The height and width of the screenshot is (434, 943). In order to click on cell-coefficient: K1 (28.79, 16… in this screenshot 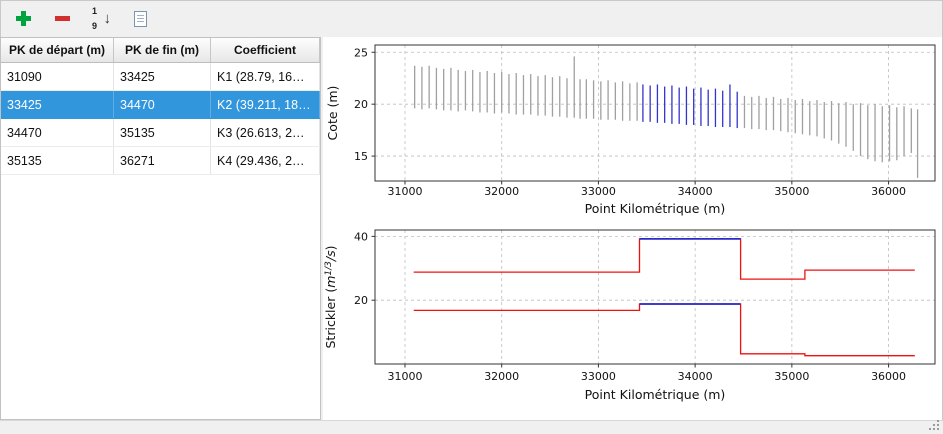, I will do `click(265, 76)`.